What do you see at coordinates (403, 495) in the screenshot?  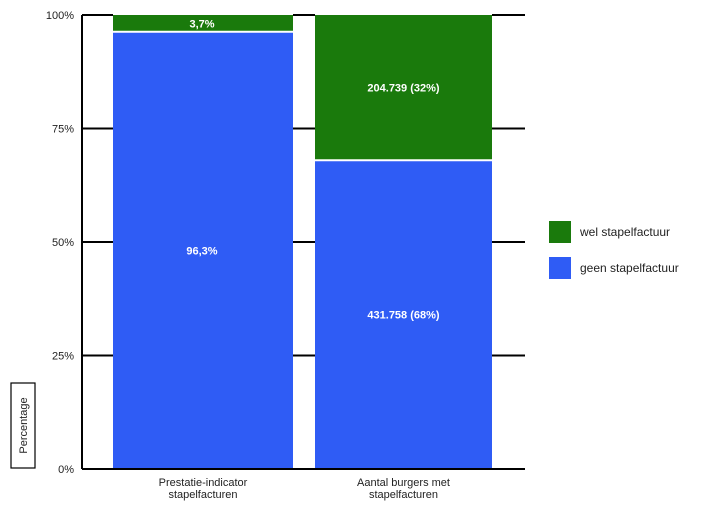 I see `category-label-1-1: stapelfacturen` at bounding box center [403, 495].